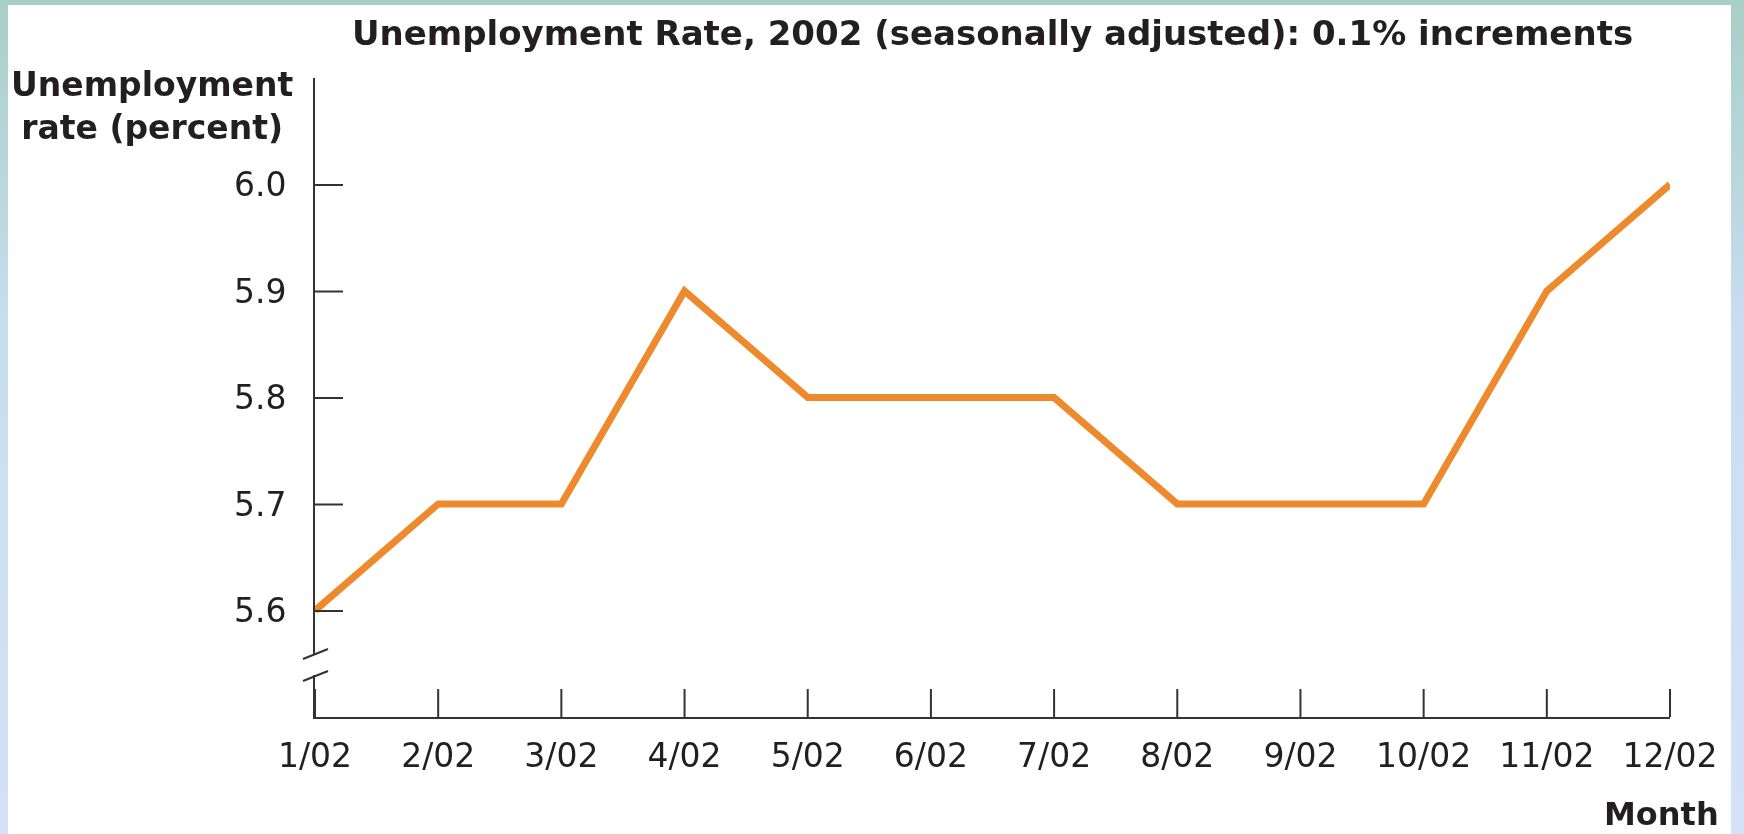 This screenshot has height=834, width=1744. Describe the element at coordinates (807, 755) in the screenshot. I see `x-tick-label: 5/02` at that location.